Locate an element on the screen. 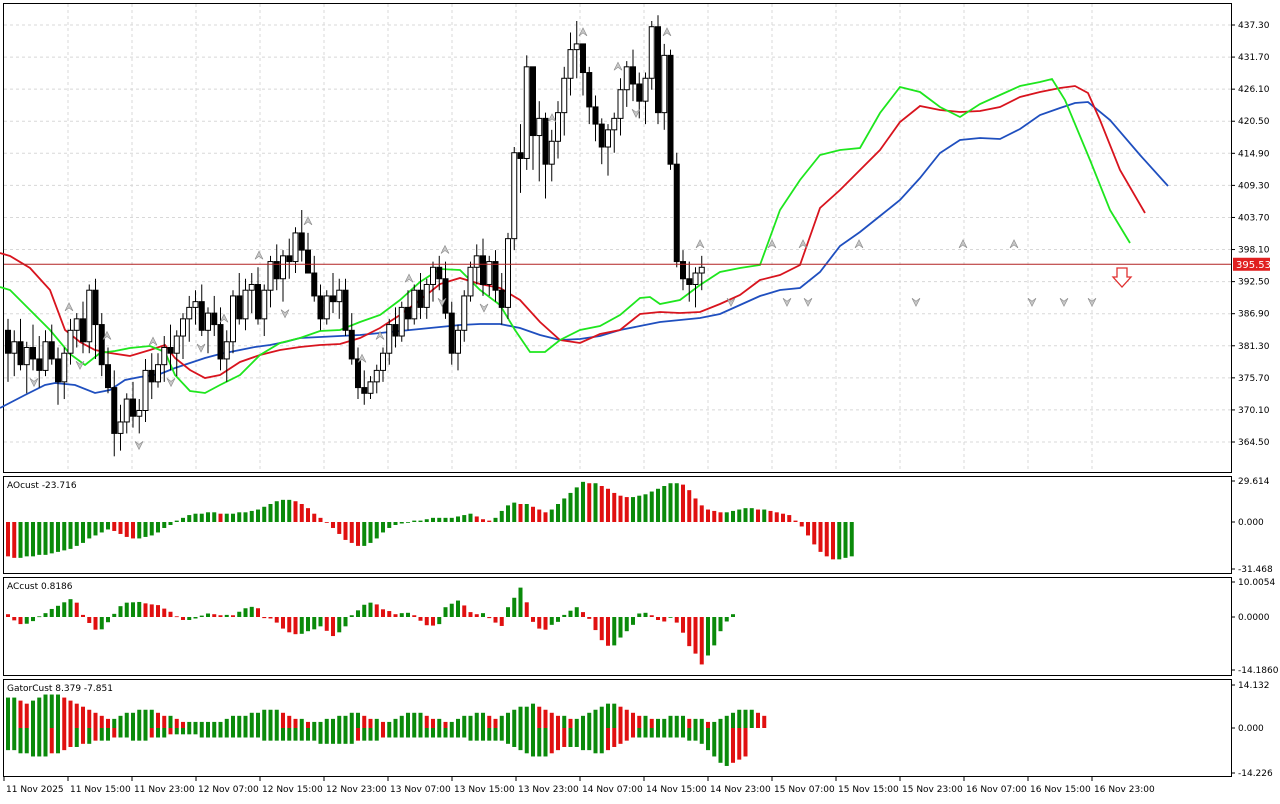 The image size is (1280, 804). indicator-tick-label: 10.0054 is located at coordinates (1256, 583).